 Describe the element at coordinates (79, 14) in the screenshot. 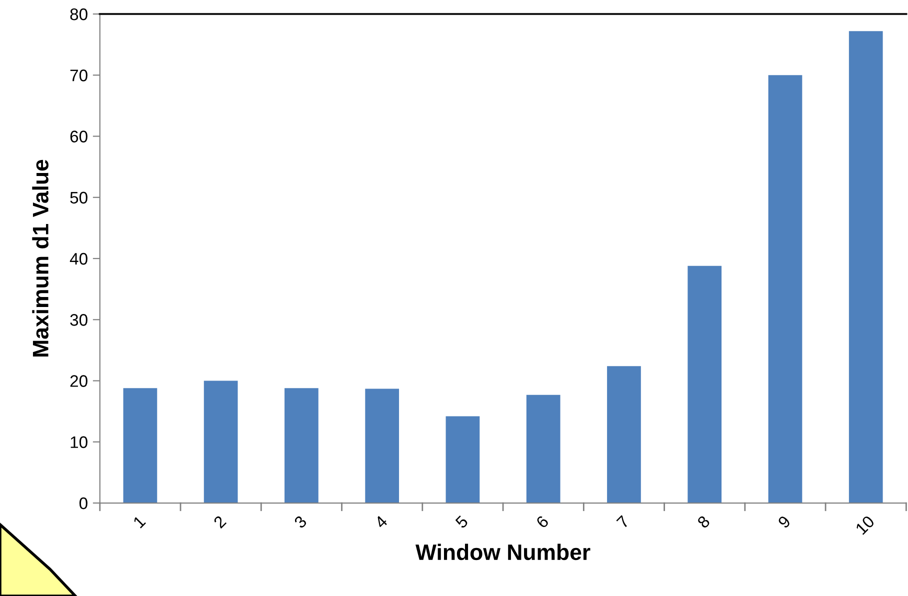

I see `y-tick-label: 80` at that location.